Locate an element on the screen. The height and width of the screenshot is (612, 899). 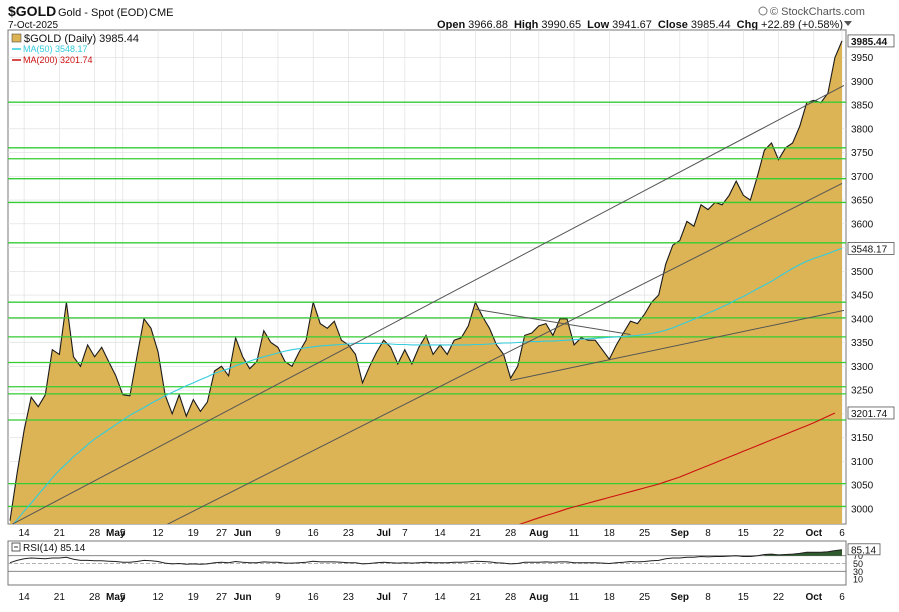
x-label-18-85: 18 is located at coordinates (610, 533).